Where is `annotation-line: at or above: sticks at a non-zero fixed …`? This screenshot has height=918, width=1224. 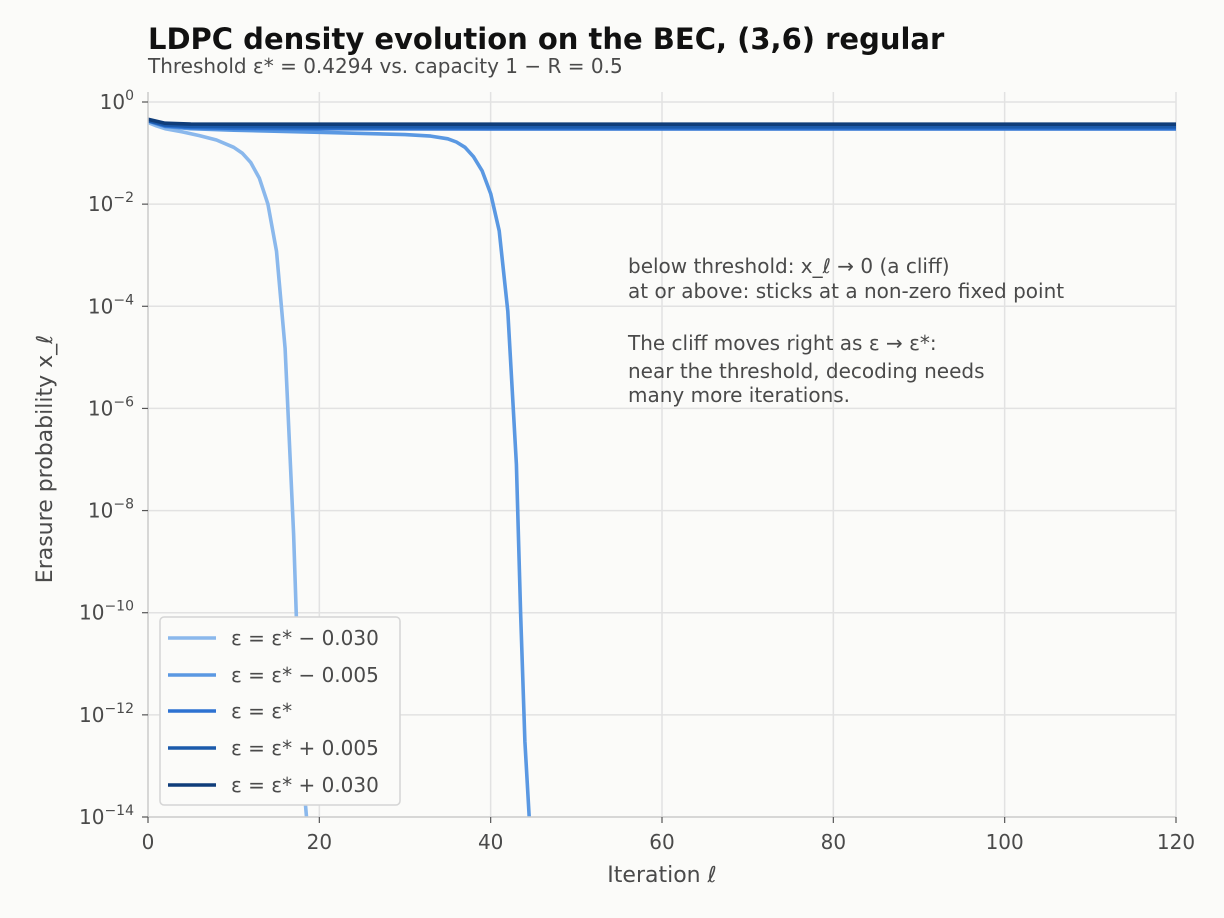 annotation-line: at or above: sticks at a non-zero fixed … is located at coordinates (846, 291).